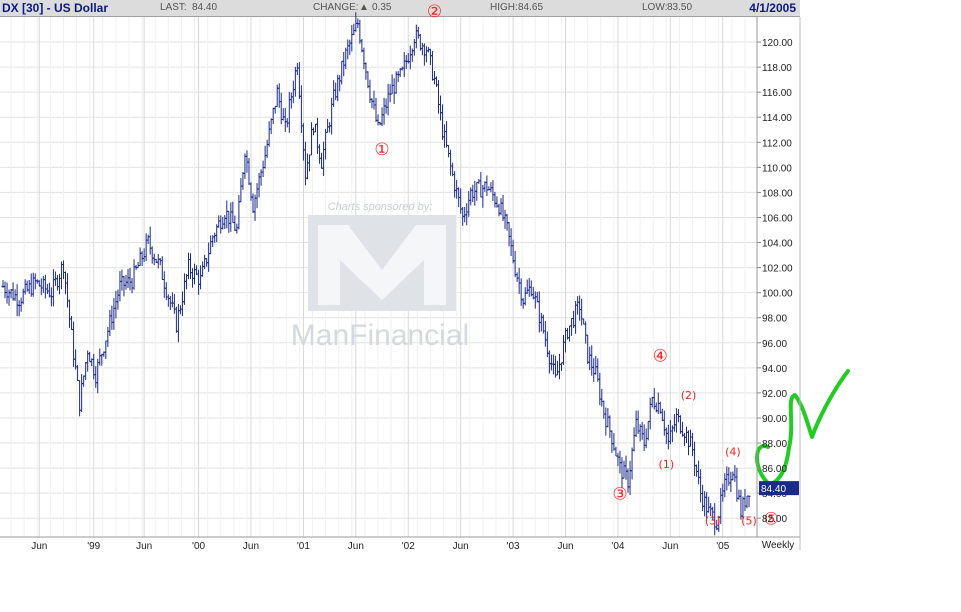 The height and width of the screenshot is (612, 961). Describe the element at coordinates (173, 7) in the screenshot. I see `last-label: LAST:` at that location.